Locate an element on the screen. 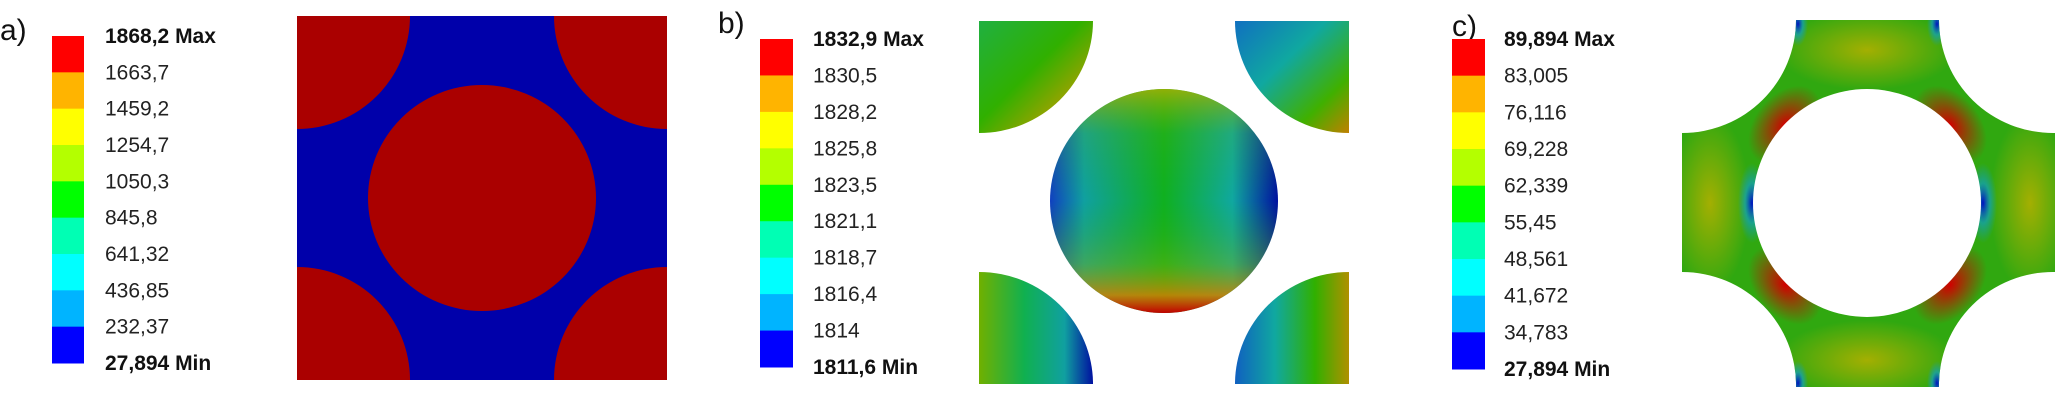 Image resolution: width=2062 pixels, height=404 pixels. center-inclusion is located at coordinates (482, 198).